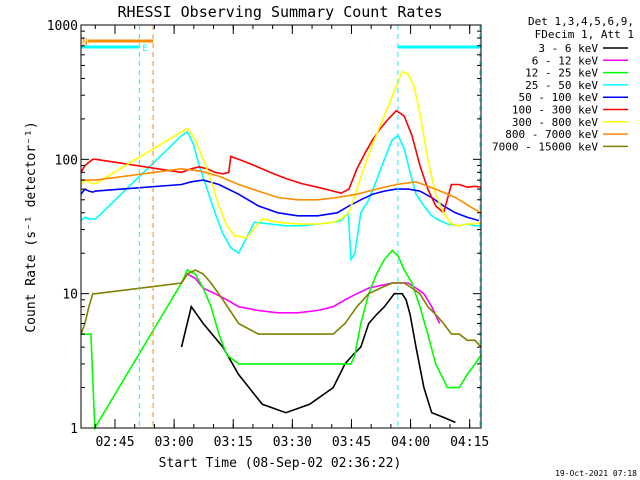  What do you see at coordinates (559, 97) in the screenshot?
I see `legend-label-4: 50 - 100 keV` at bounding box center [559, 97].